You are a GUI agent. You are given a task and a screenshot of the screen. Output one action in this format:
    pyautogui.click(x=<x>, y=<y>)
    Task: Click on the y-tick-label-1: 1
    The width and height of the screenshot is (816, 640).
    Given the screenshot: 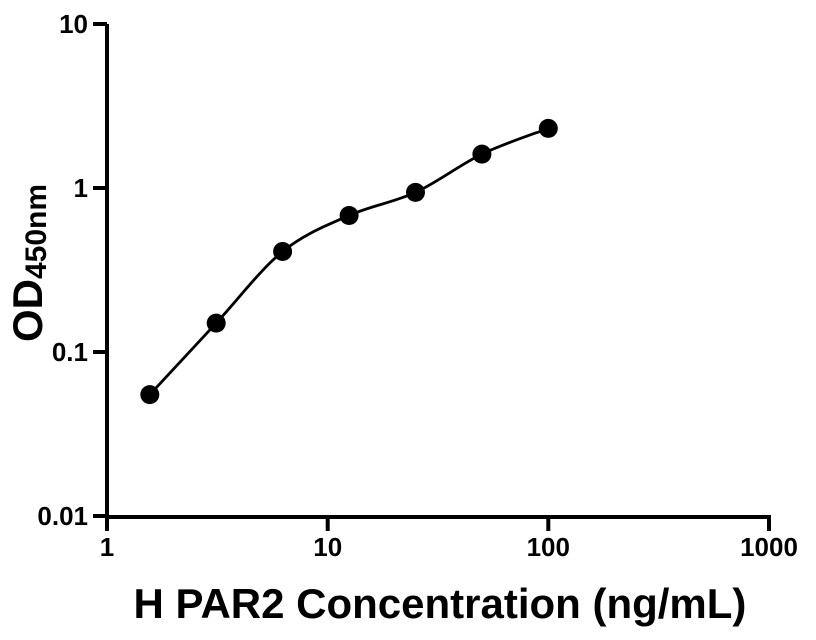 What is the action you would take?
    pyautogui.click(x=81, y=188)
    